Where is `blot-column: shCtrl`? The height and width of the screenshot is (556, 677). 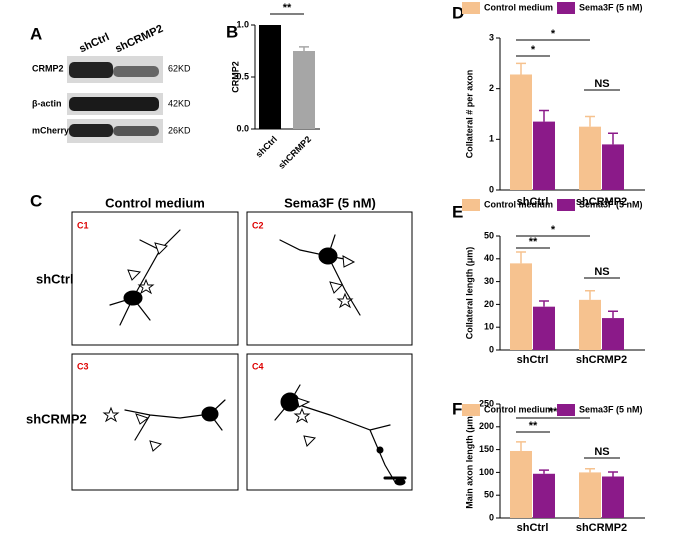 blot-column: shCtrl is located at coordinates (94, 43).